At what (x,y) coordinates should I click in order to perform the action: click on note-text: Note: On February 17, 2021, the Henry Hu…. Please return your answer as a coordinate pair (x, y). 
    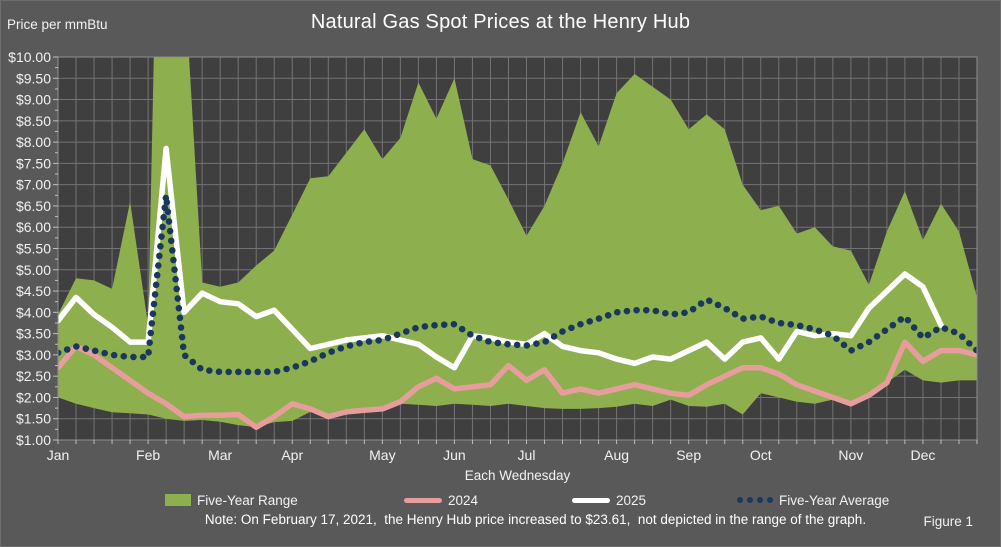
    Looking at the image, I should click on (535, 519).